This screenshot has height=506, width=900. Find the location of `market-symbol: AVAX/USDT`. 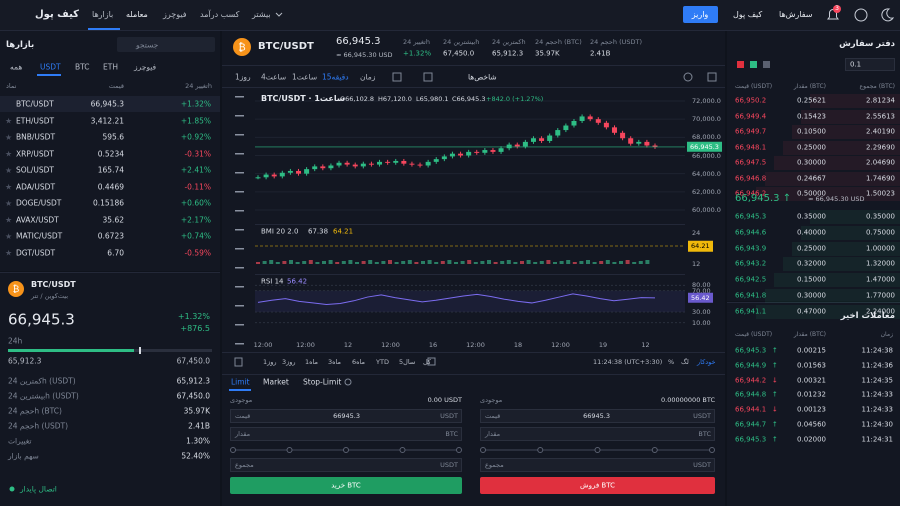

market-symbol: AVAX/USDT is located at coordinates (37, 219).